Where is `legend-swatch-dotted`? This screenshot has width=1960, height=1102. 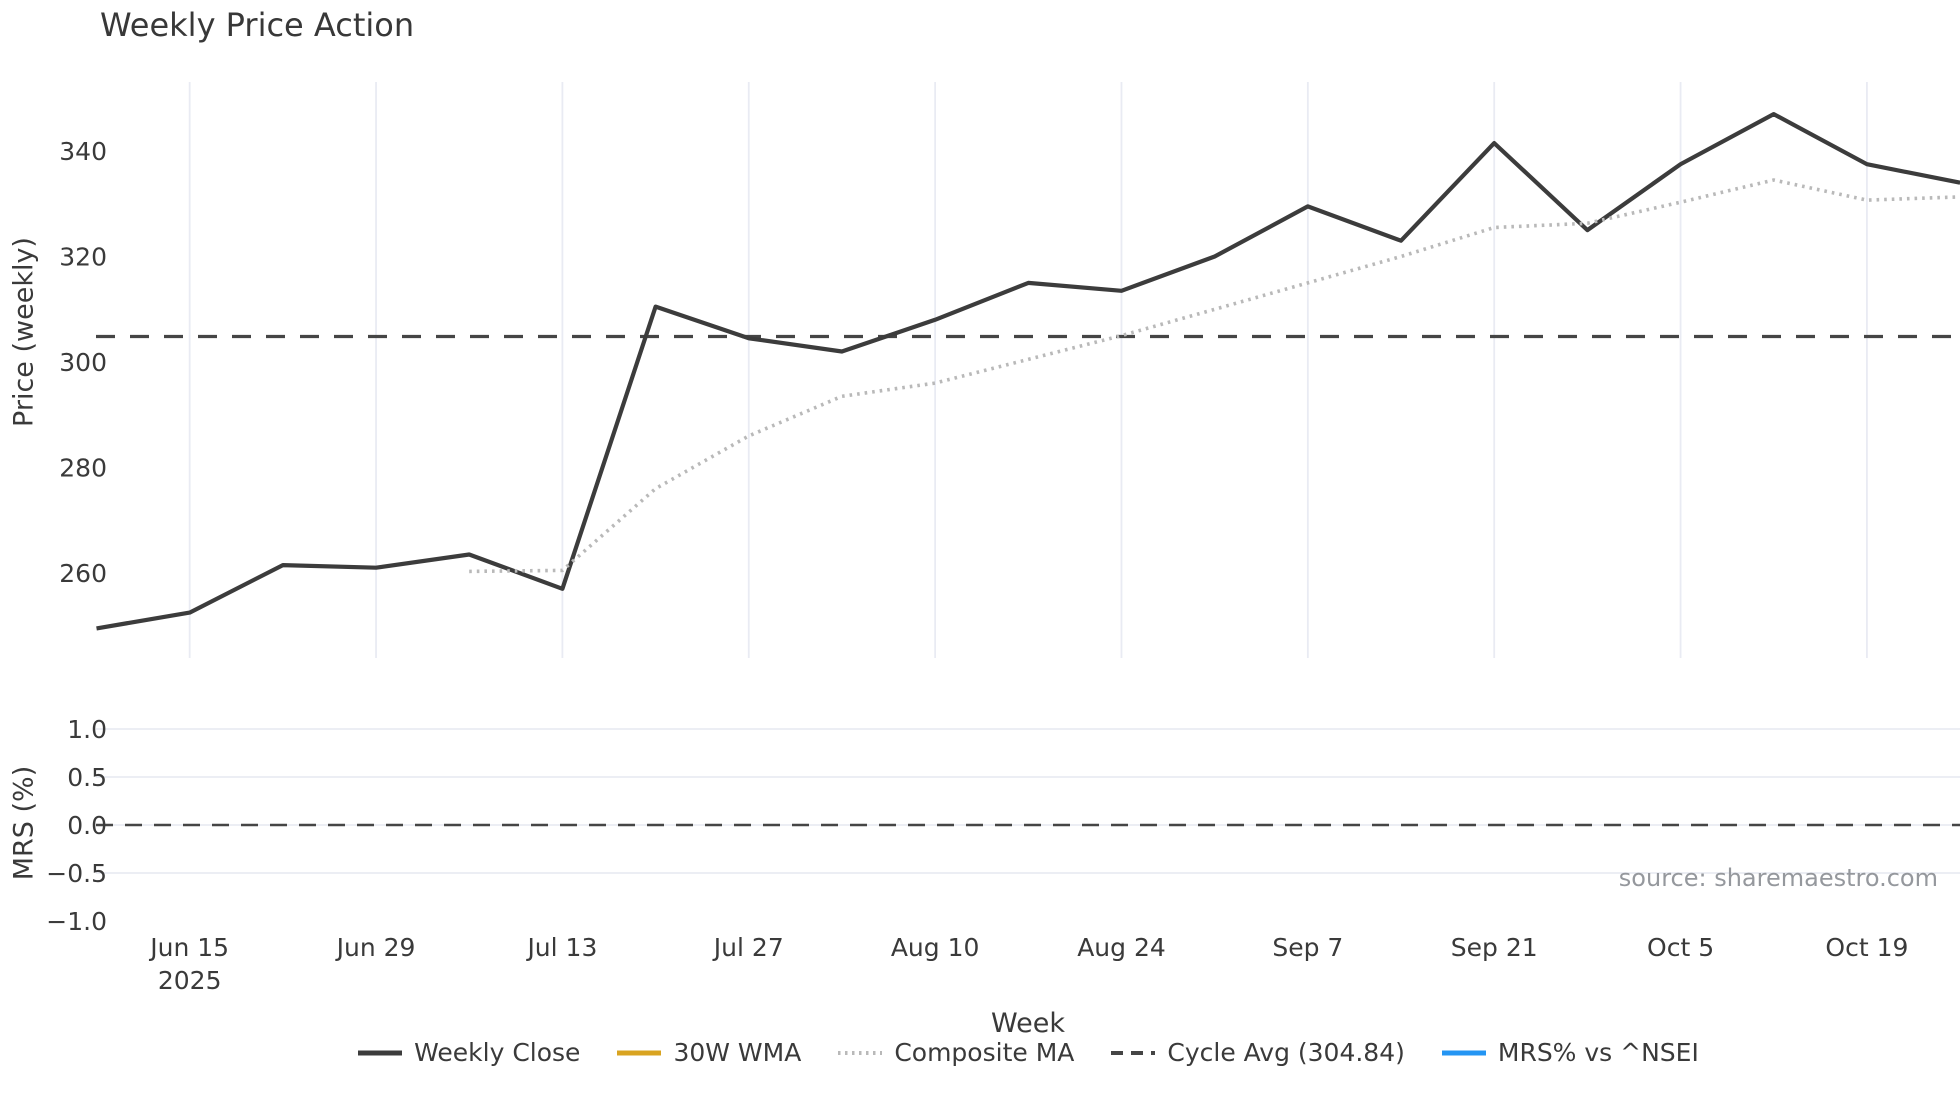
legend-swatch-dotted is located at coordinates (860, 1052).